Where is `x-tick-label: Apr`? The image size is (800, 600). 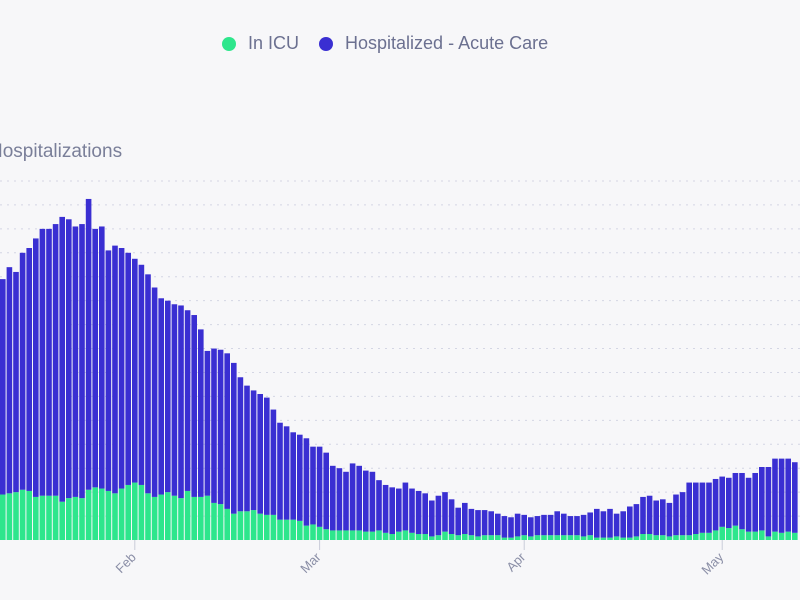 x-tick-label: Apr is located at coordinates (515, 561).